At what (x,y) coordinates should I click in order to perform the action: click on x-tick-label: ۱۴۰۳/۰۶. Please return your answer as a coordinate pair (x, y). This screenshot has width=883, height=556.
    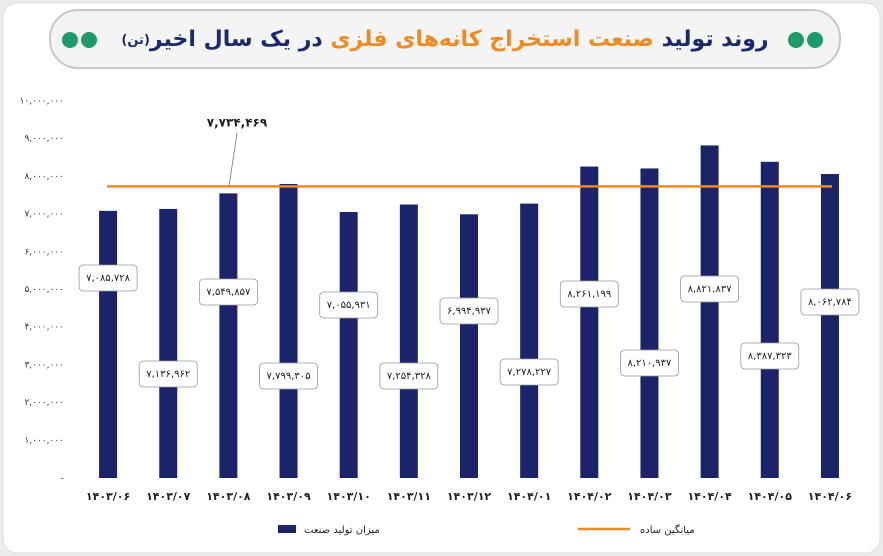
    Looking at the image, I should click on (108, 496).